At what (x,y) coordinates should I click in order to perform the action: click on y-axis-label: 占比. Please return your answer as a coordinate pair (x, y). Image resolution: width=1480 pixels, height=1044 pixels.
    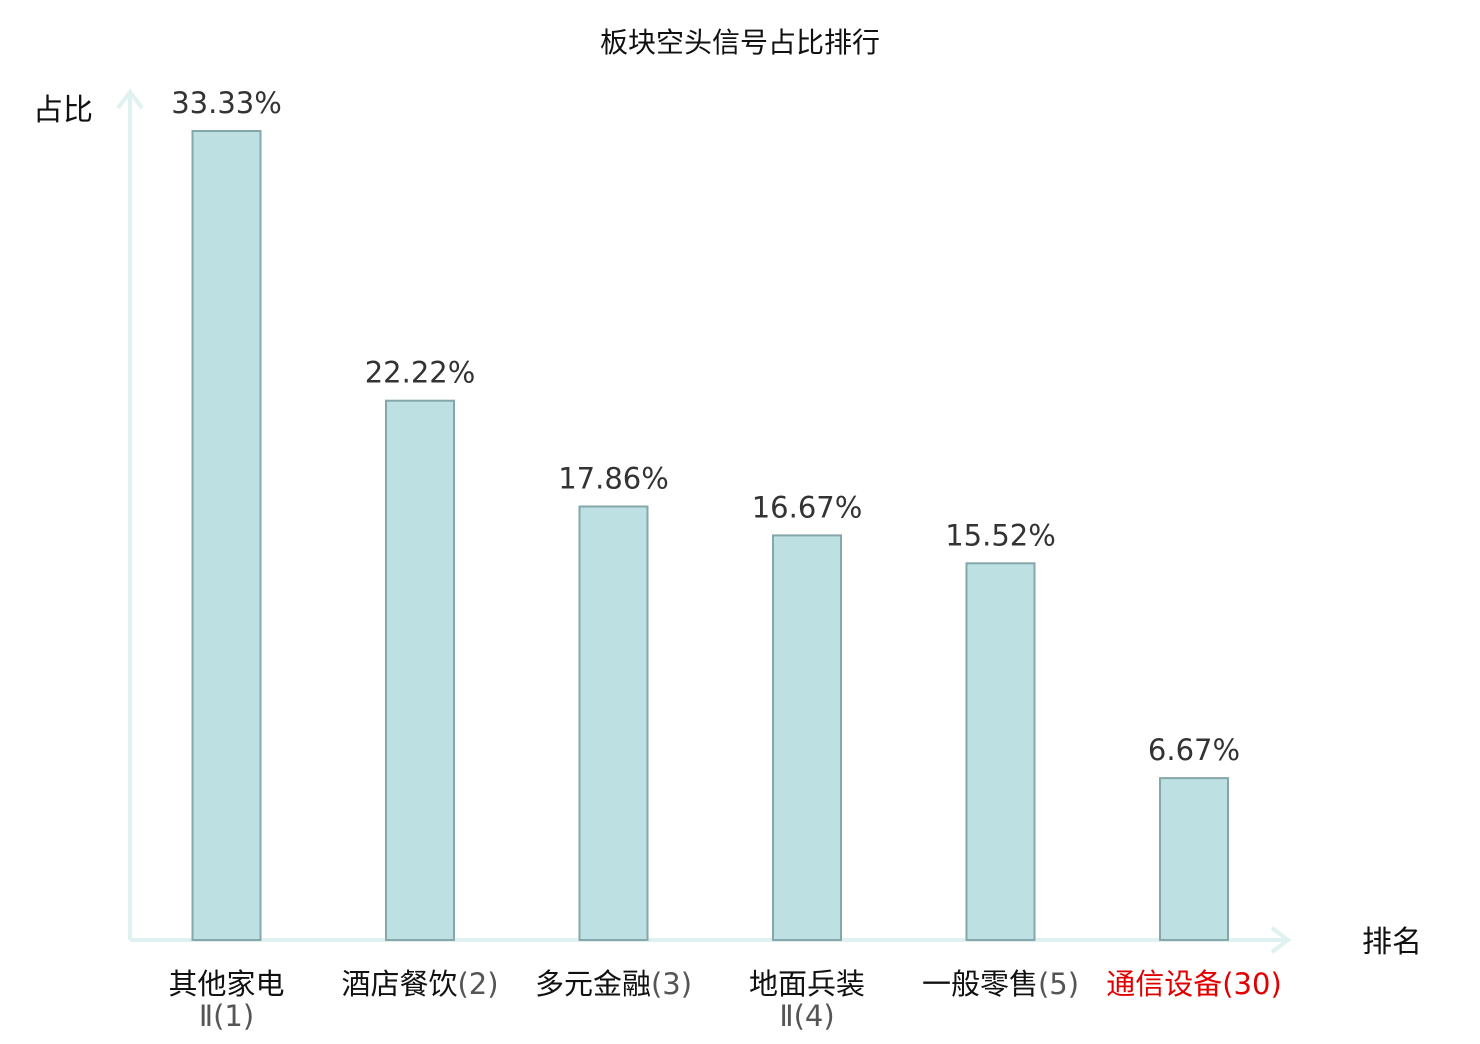
    Looking at the image, I should click on (63, 110).